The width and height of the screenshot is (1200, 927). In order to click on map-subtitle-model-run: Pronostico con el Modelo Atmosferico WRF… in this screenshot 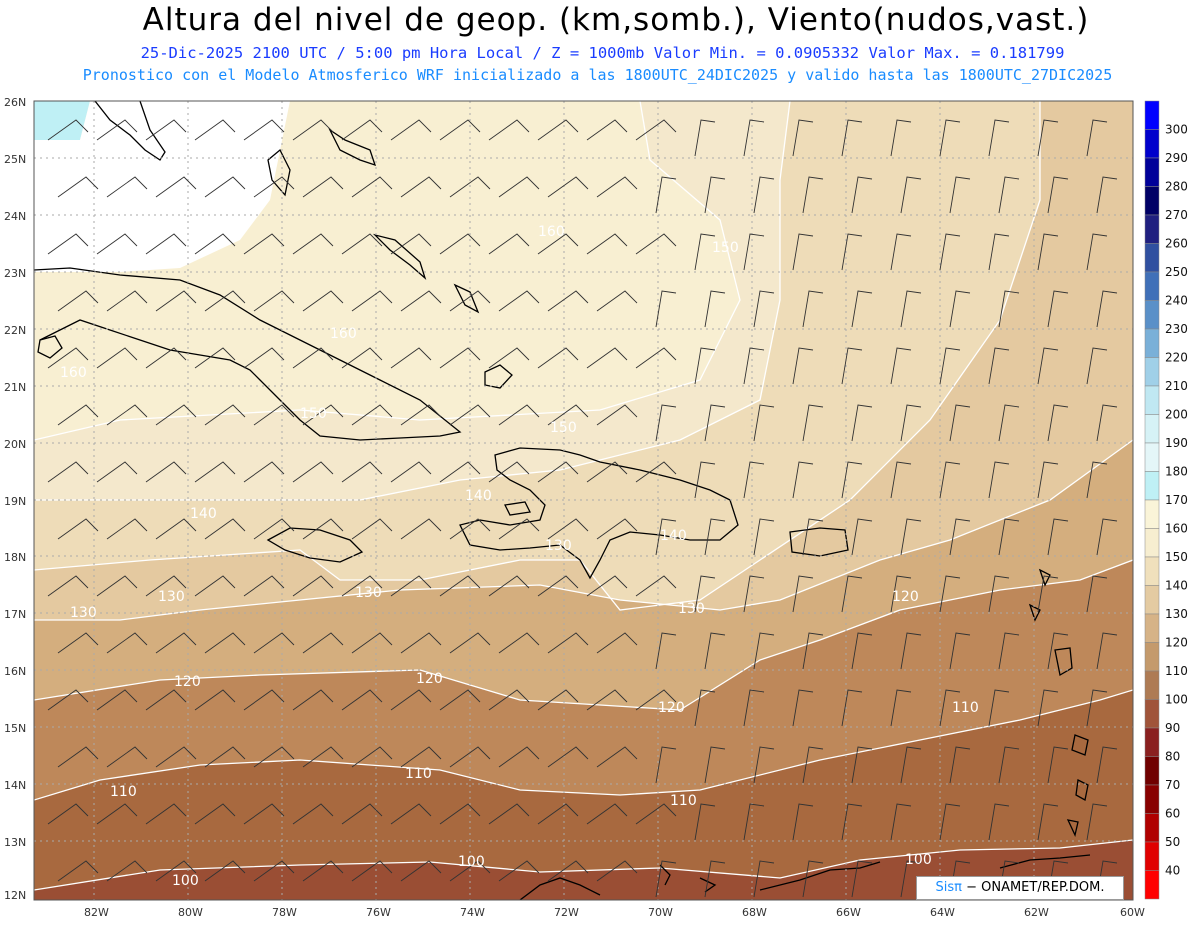, I will do `click(597, 75)`.